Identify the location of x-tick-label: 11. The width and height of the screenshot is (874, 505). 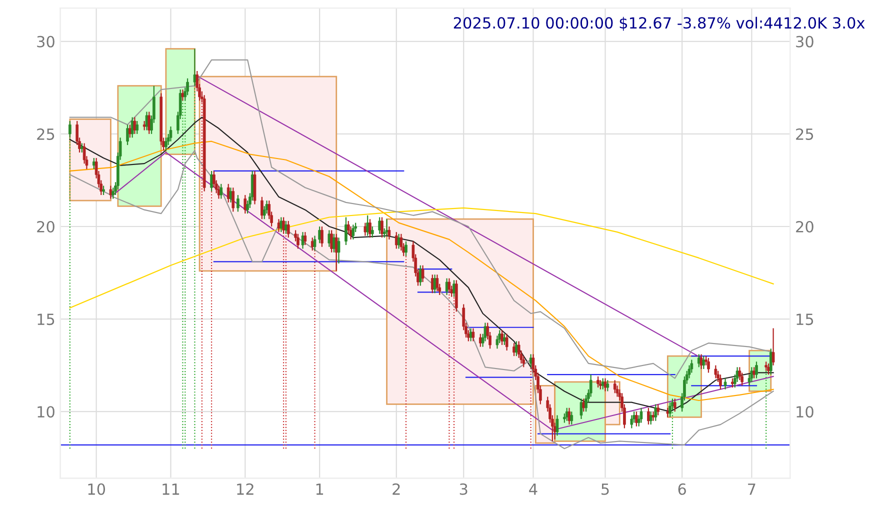
(171, 489).